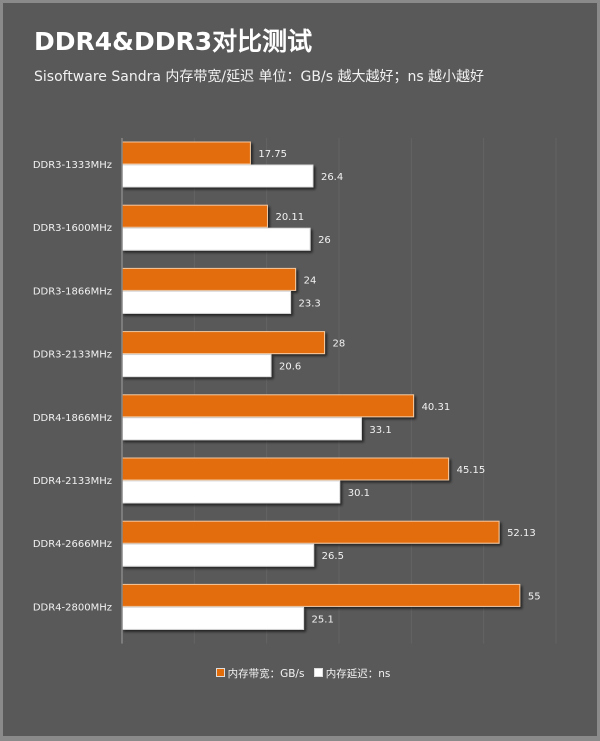 The height and width of the screenshot is (741, 600). I want to click on legend-swatch-bandwidth, so click(220, 672).